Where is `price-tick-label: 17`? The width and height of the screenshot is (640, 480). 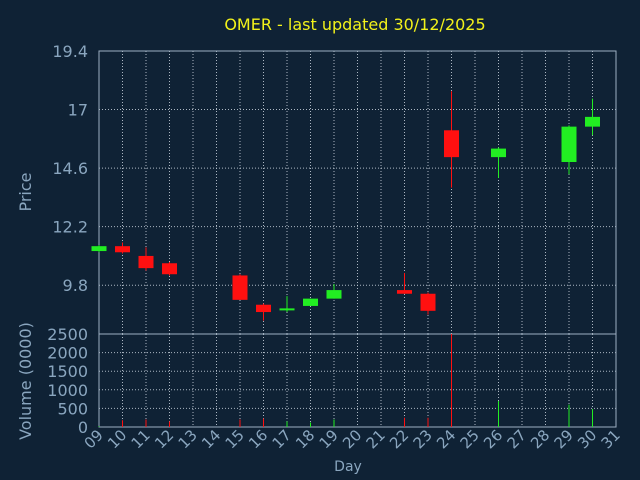 price-tick-label: 17 is located at coordinates (78, 110).